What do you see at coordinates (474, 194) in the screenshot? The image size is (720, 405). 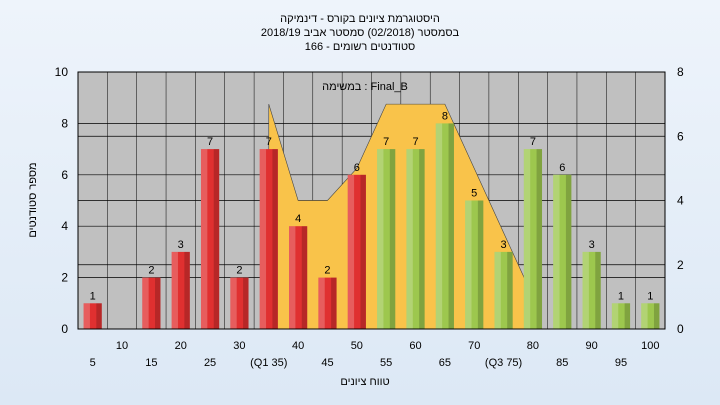 I see `data-label: 5` at bounding box center [474, 194].